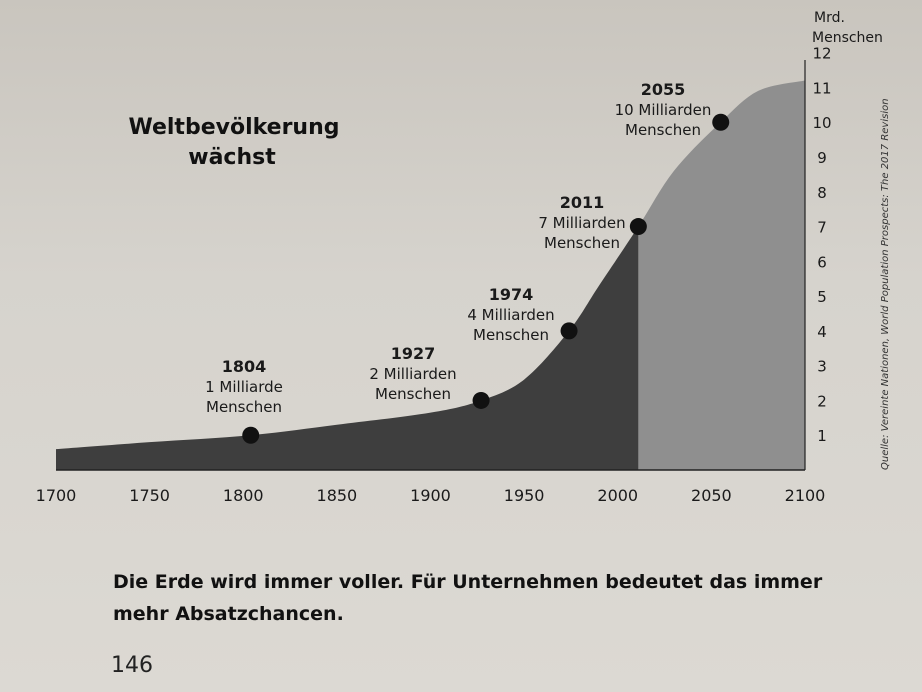 Image resolution: width=922 pixels, height=692 pixels. What do you see at coordinates (149, 495) in the screenshot?
I see `x-tick-label: 1750` at bounding box center [149, 495].